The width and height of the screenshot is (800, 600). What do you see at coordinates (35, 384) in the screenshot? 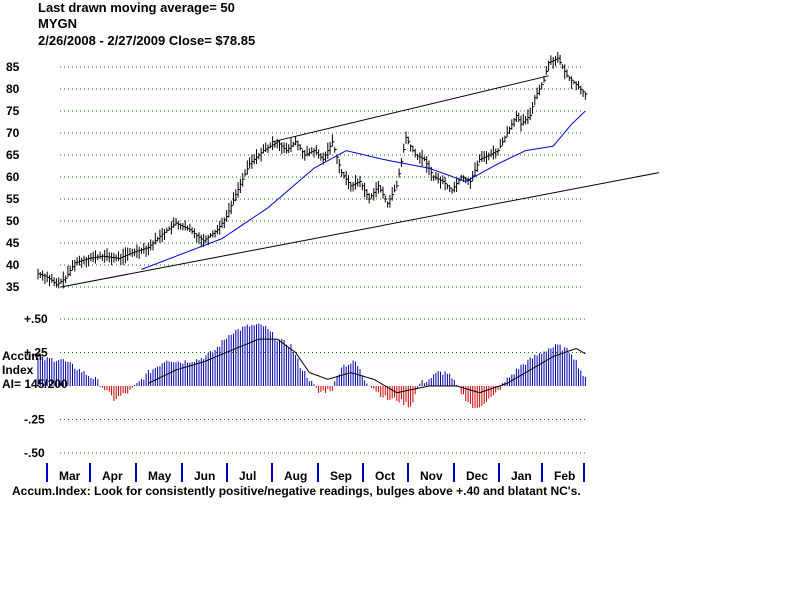
I see `ai-score: AI= 145/200` at bounding box center [35, 384].